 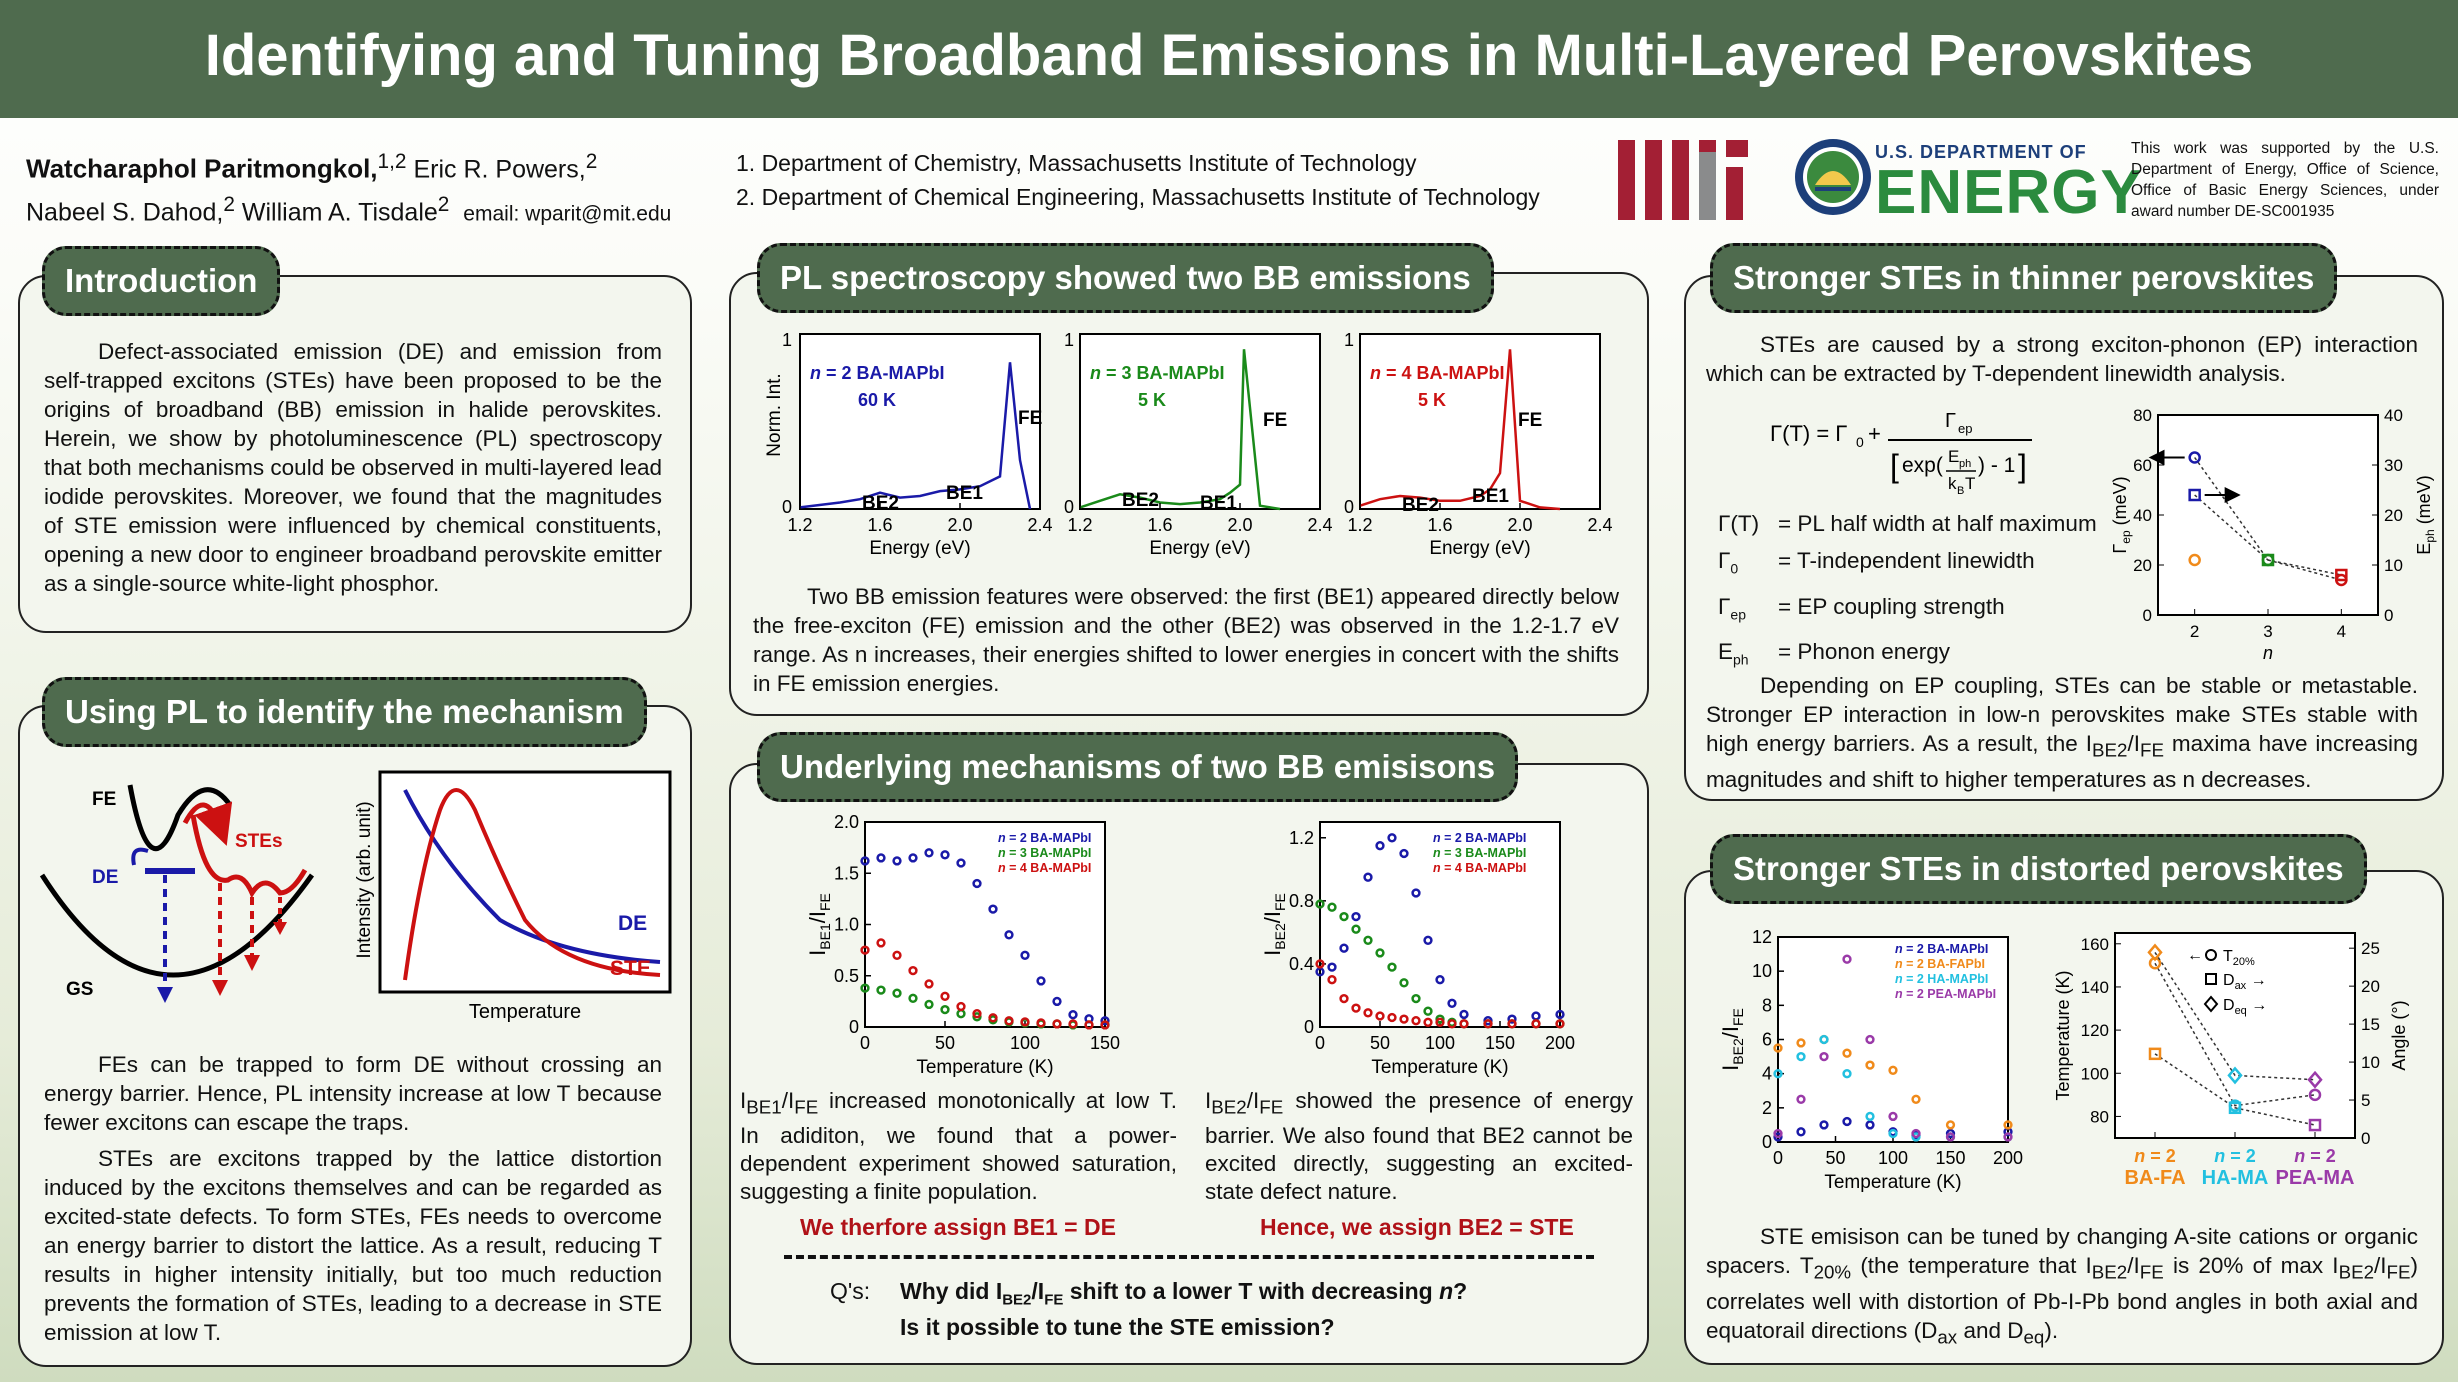 I want to click on def-gamma-t: Γ(T) = PL half width at half maximum, so click(x=1907, y=523).